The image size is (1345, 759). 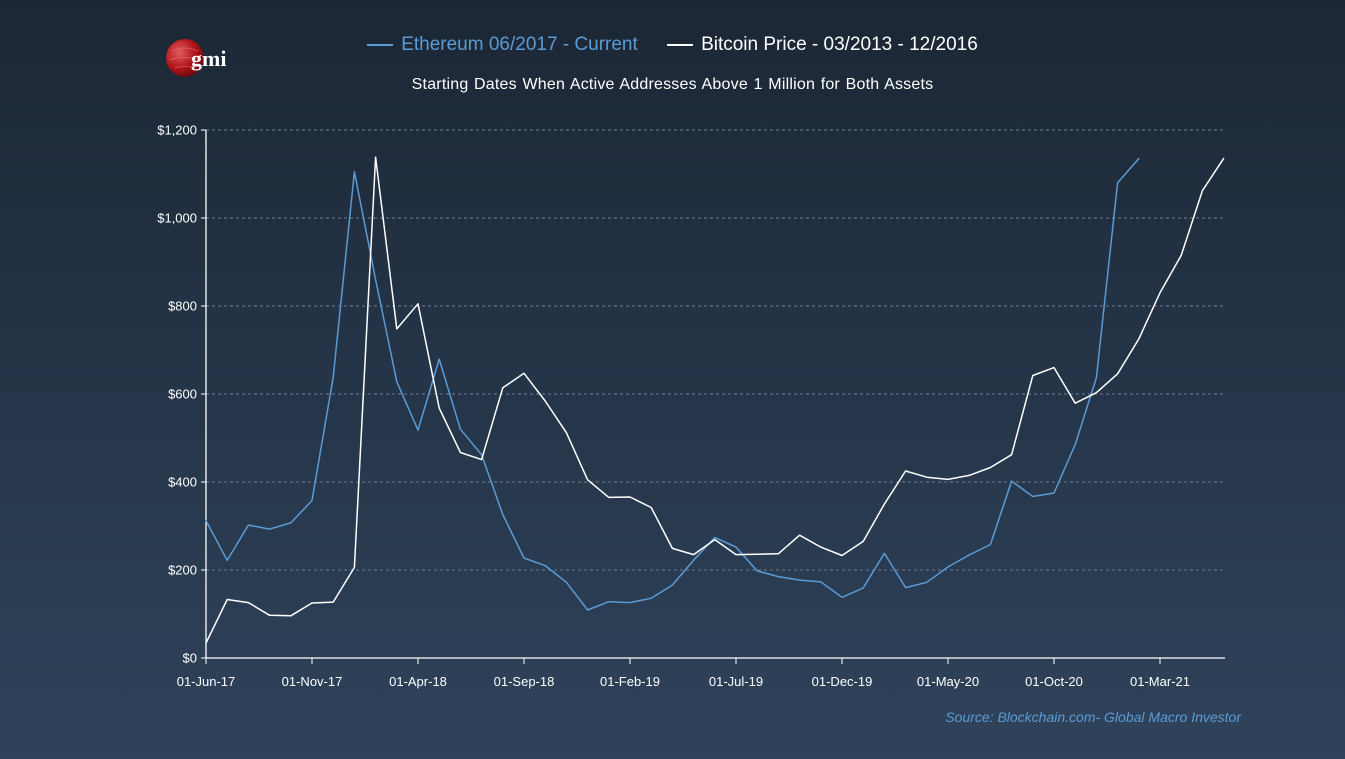 What do you see at coordinates (418, 681) in the screenshot?
I see `x-tick-label: 01-Apr-18` at bounding box center [418, 681].